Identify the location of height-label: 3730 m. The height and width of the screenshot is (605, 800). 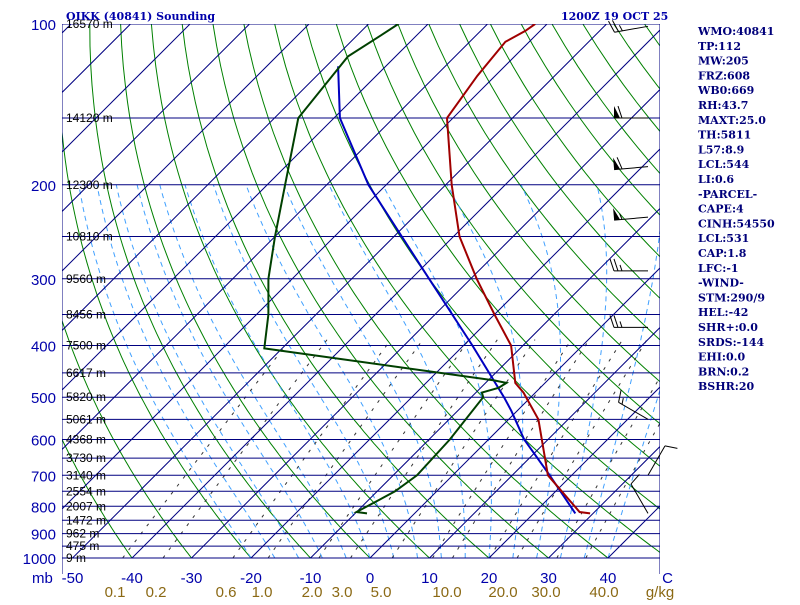
(86, 458).